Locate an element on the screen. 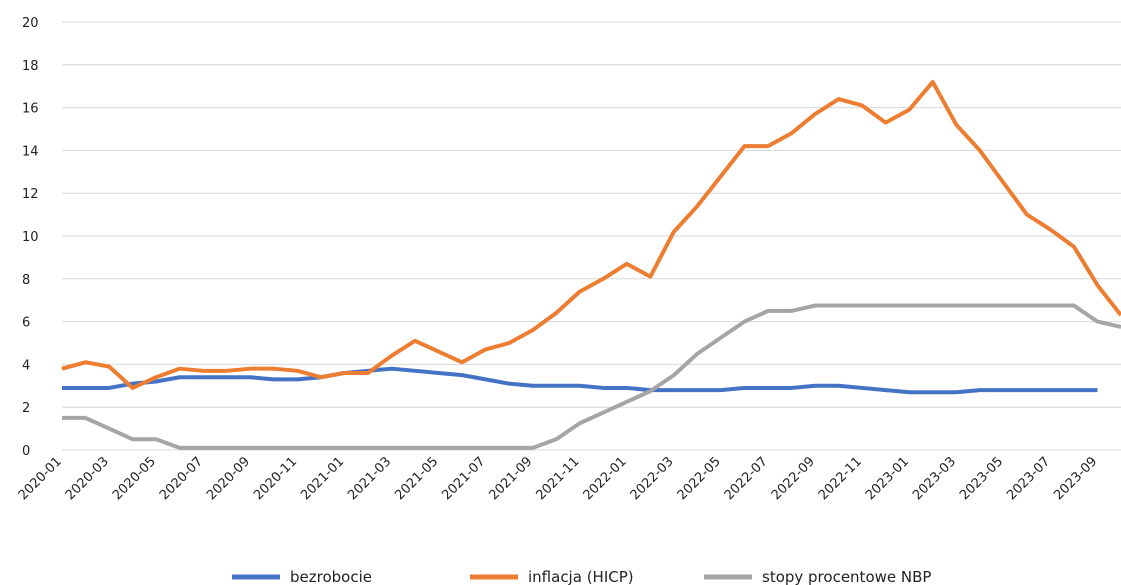 The width and height of the screenshot is (1121, 585). x-tick-label: 2023-03 is located at coordinates (934, 478).